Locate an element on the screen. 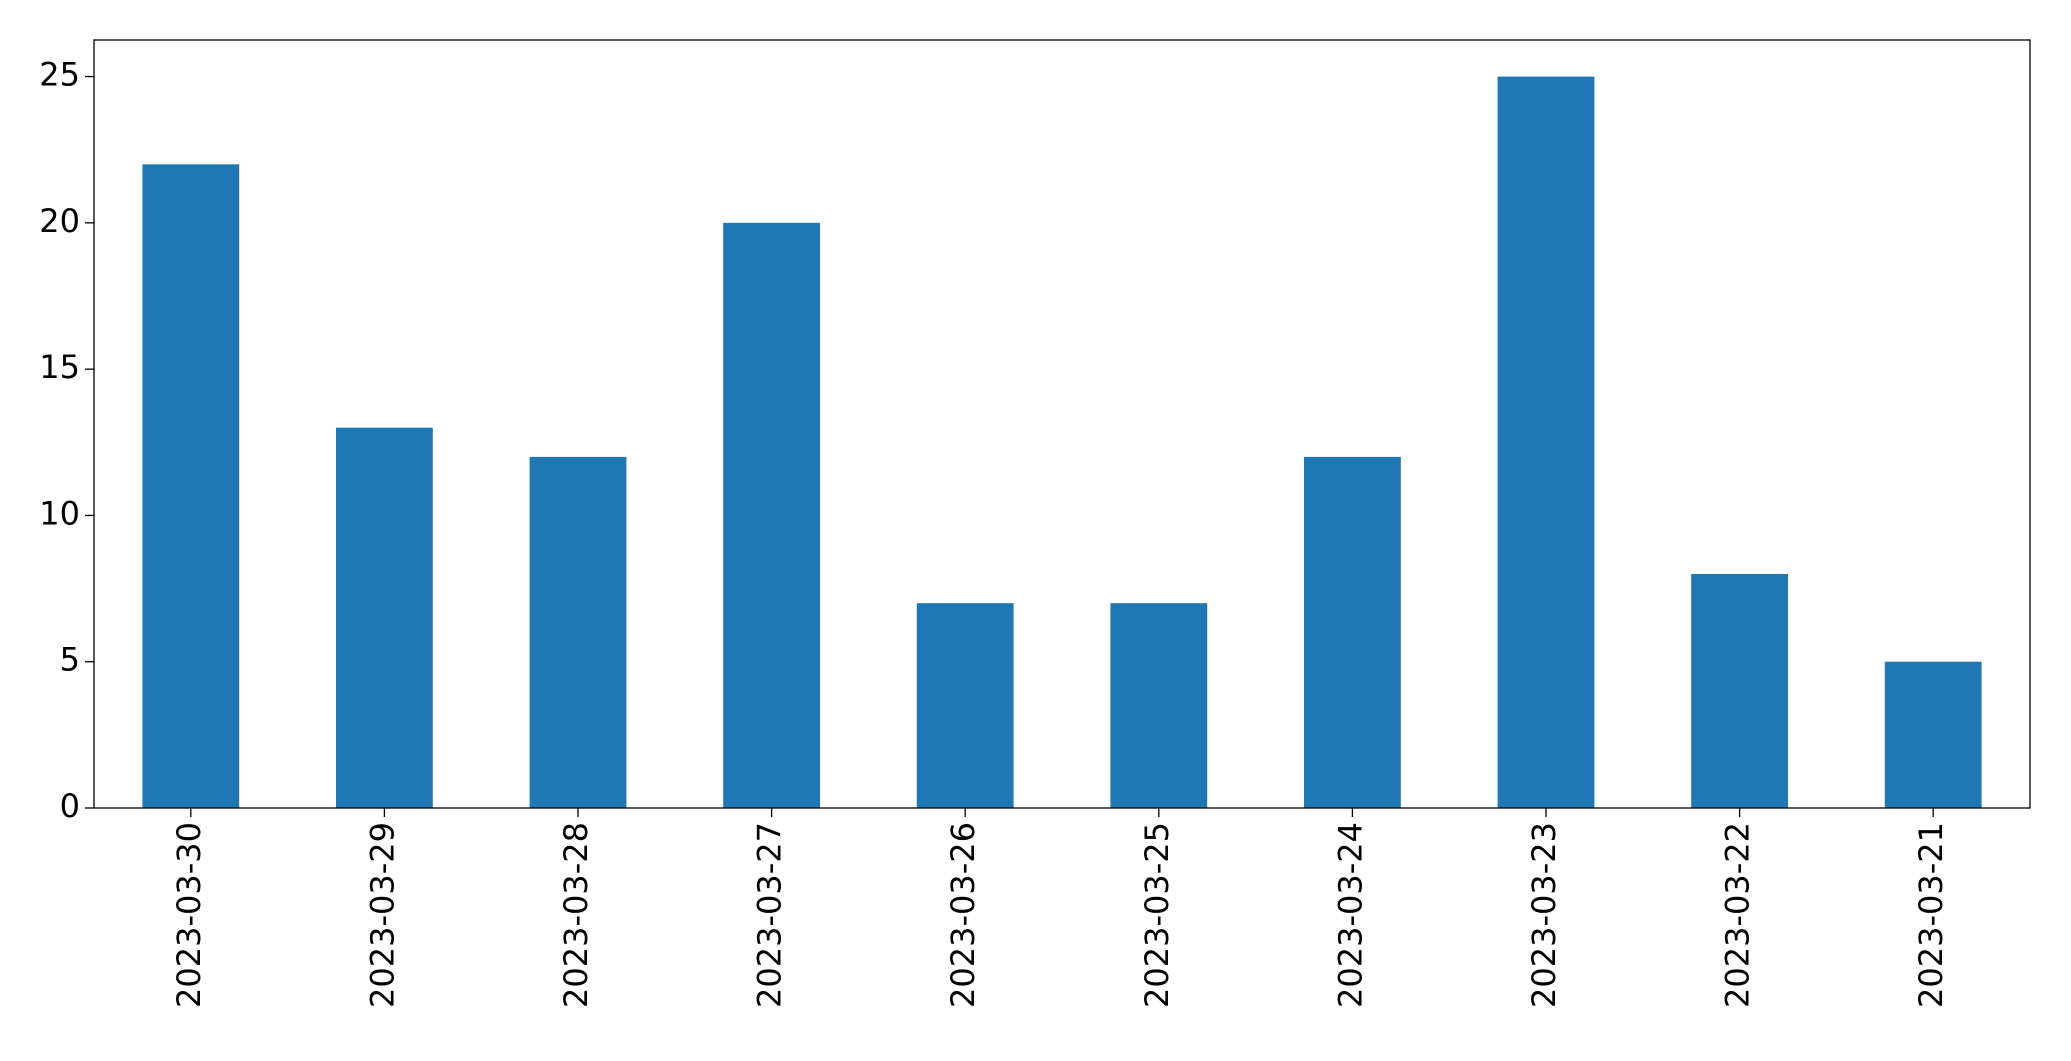 The height and width of the screenshot is (1061, 2071). y-tick-label: 20 is located at coordinates (59, 221).